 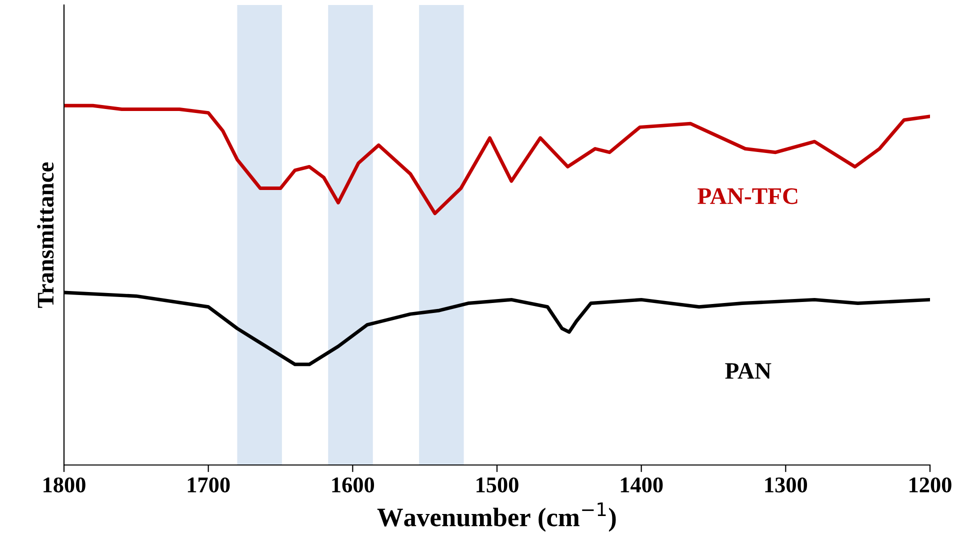 What do you see at coordinates (748, 196) in the screenshot?
I see `series-label: PAN-TFC` at bounding box center [748, 196].